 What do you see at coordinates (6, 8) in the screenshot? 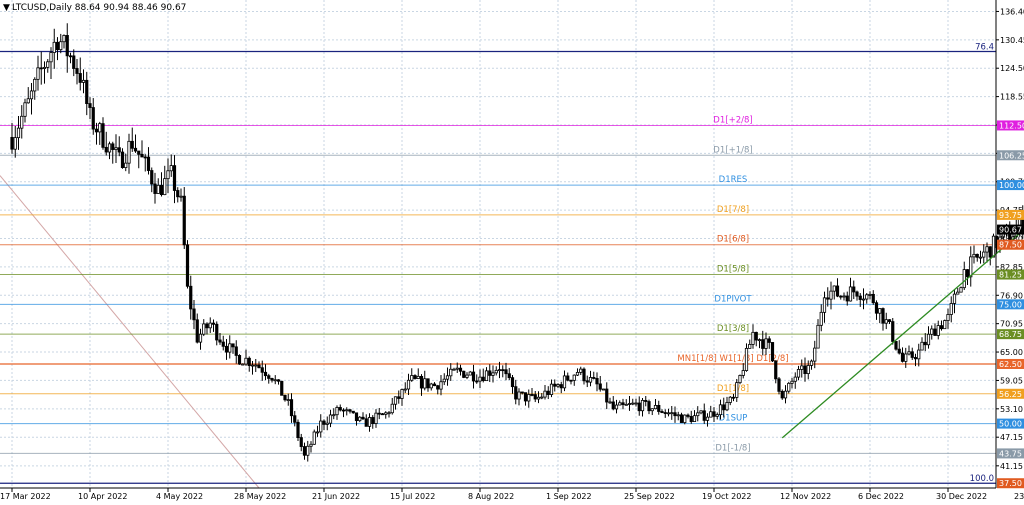
I see `menu-arrow-icon: ▼` at bounding box center [6, 8].